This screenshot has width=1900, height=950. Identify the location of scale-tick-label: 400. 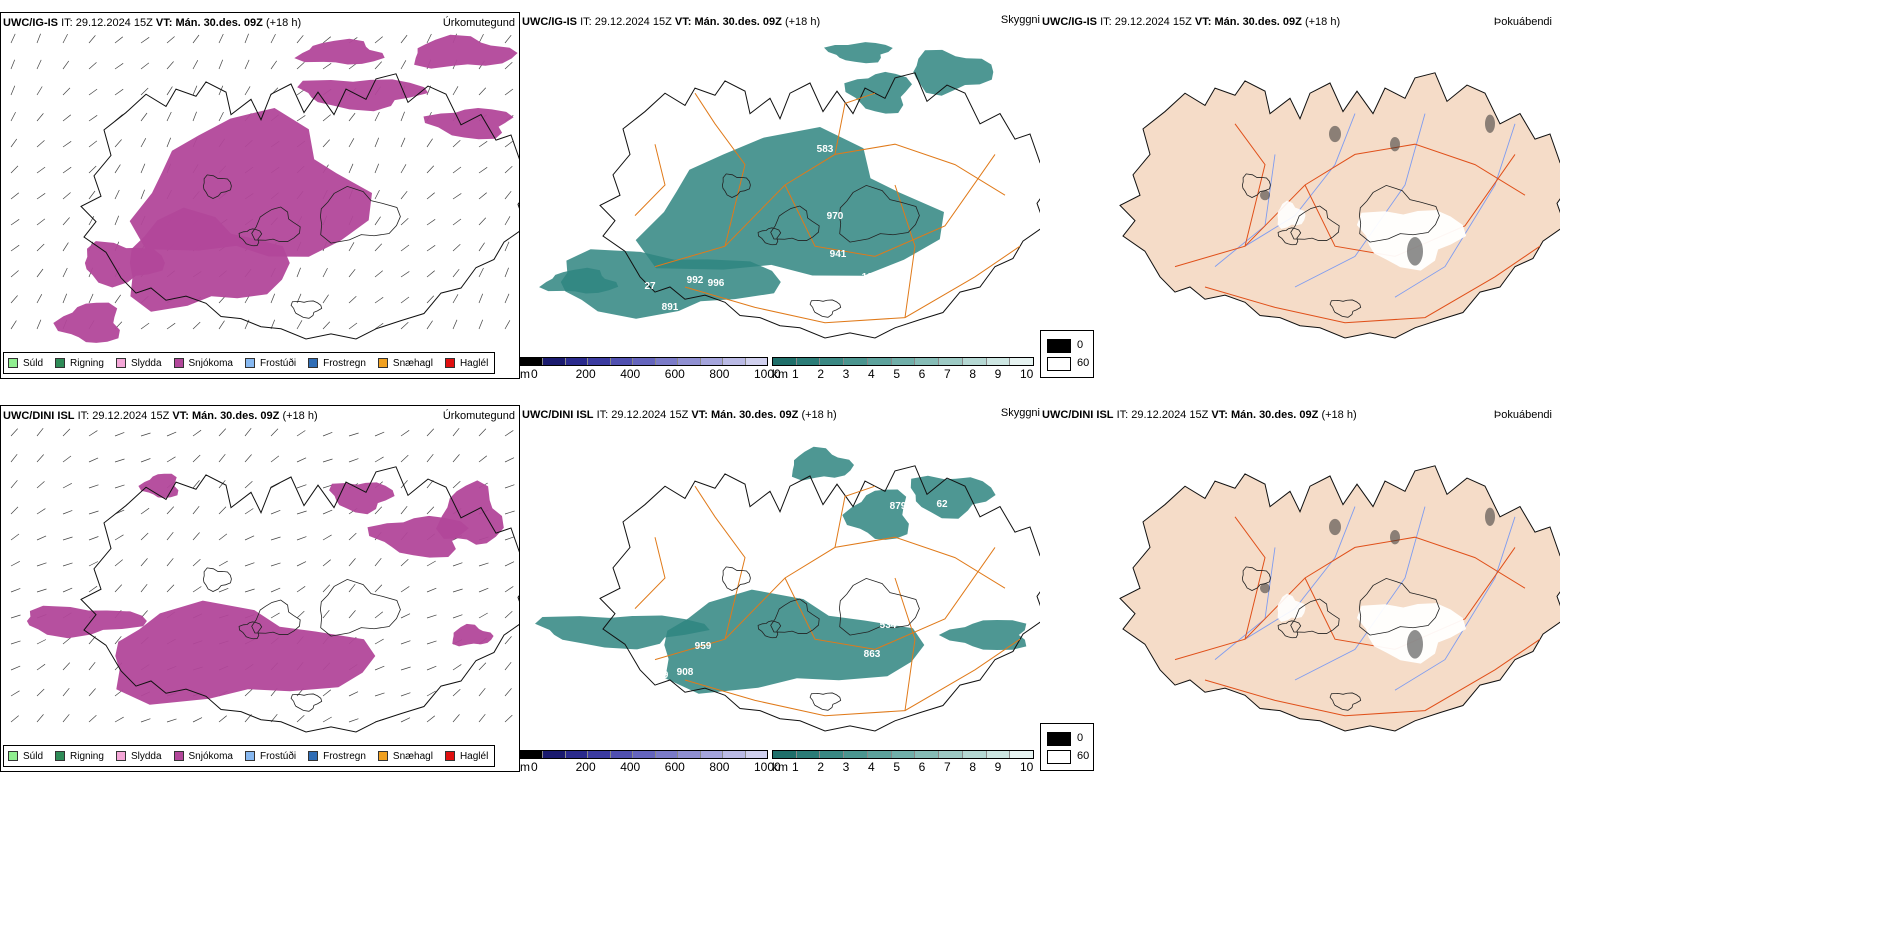
(630, 373).